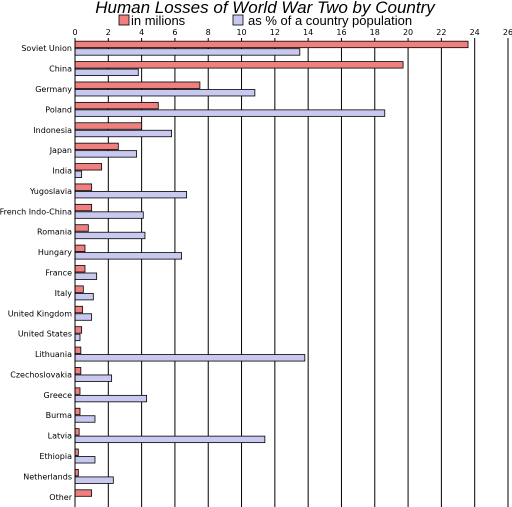 This screenshot has height=507, width=512. What do you see at coordinates (475, 32) in the screenshot?
I see `x-tick-label: 24` at bounding box center [475, 32].